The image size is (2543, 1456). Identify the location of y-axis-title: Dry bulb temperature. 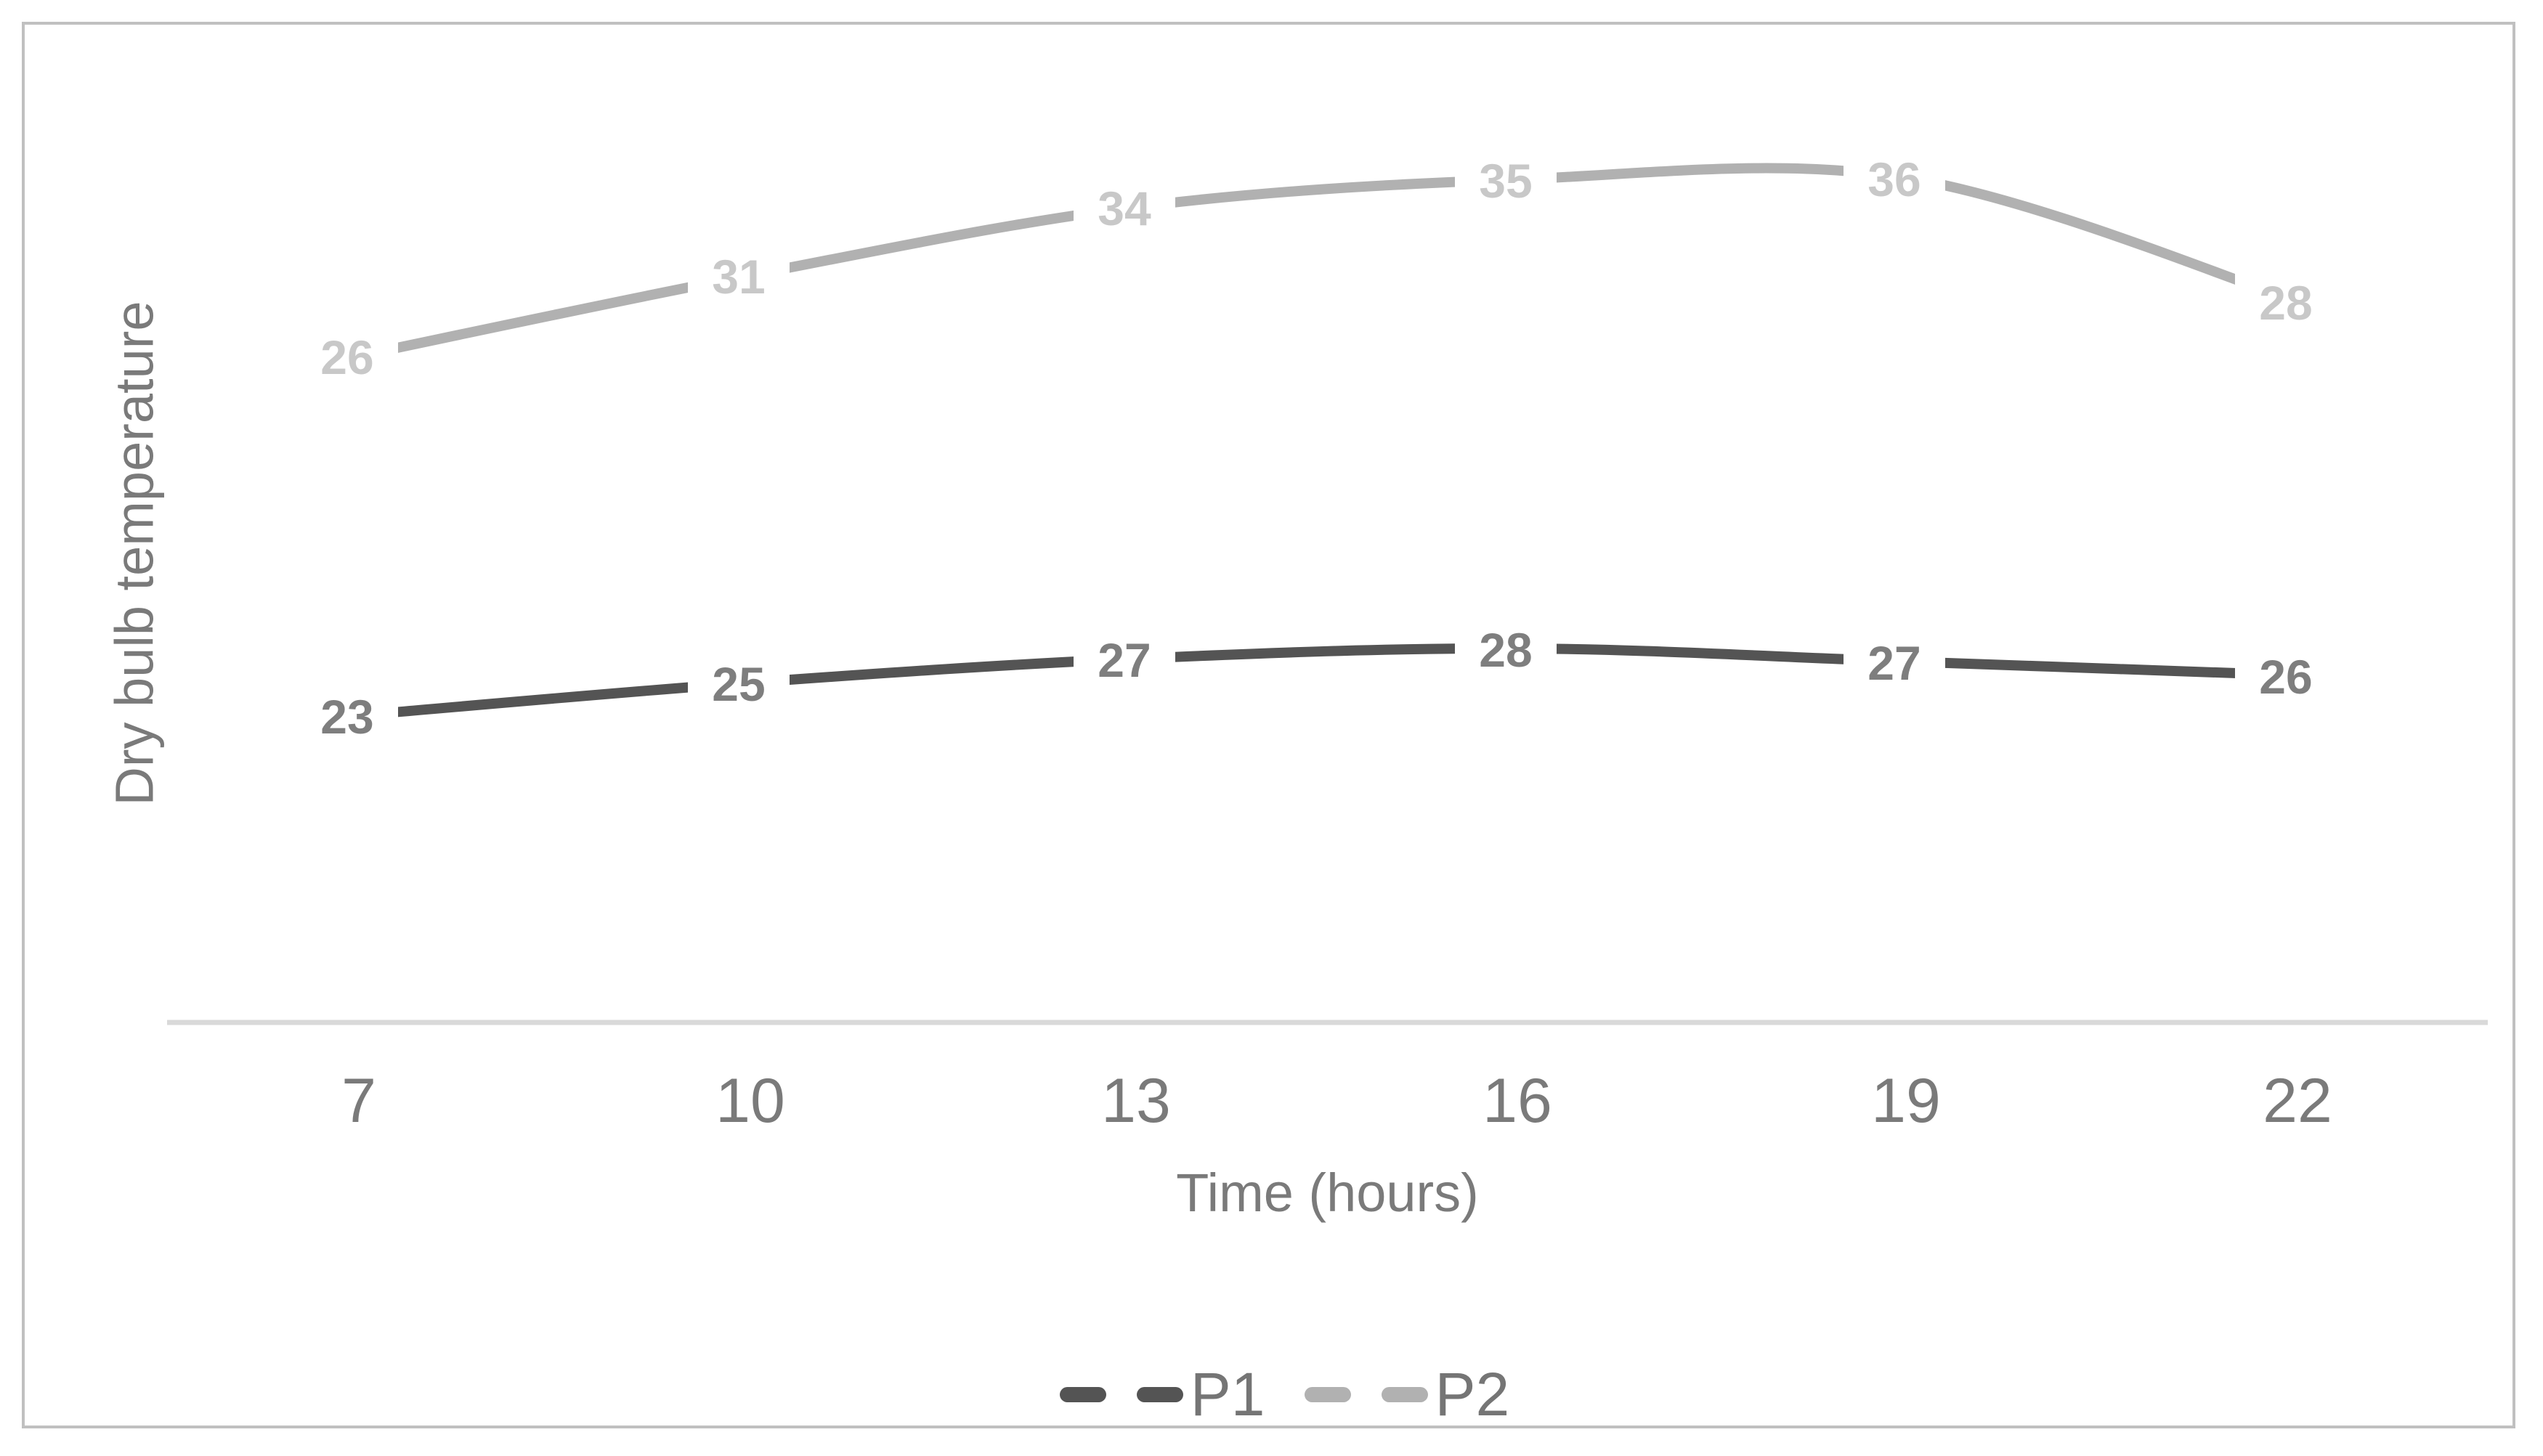
(134, 553).